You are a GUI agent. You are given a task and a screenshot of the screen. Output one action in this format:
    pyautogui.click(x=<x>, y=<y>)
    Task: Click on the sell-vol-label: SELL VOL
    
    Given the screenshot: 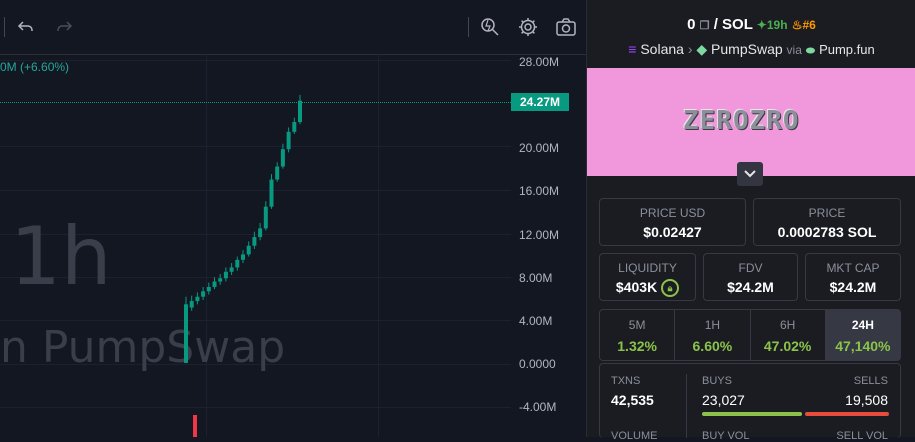 What is the action you would take?
    pyautogui.click(x=862, y=436)
    